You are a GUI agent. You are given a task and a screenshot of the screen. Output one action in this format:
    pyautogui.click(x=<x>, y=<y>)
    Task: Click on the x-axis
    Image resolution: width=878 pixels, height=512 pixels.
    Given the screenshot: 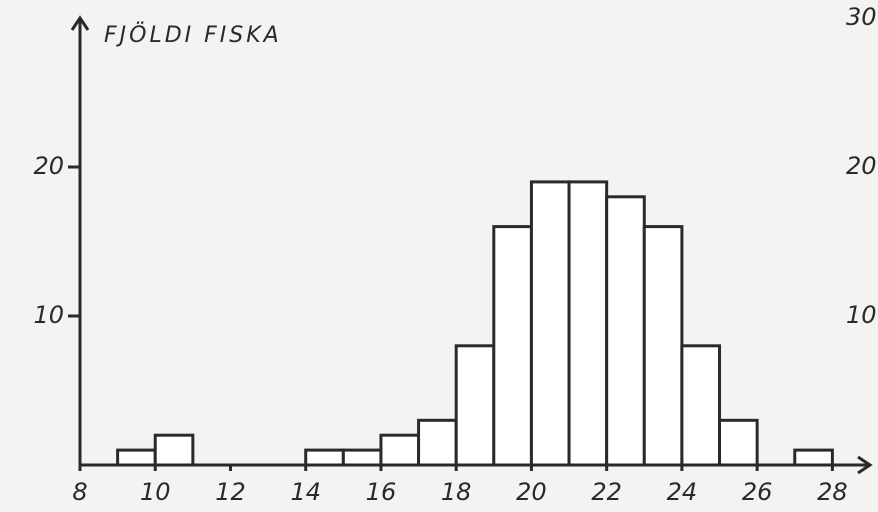 What is the action you would take?
    pyautogui.click(x=476, y=465)
    